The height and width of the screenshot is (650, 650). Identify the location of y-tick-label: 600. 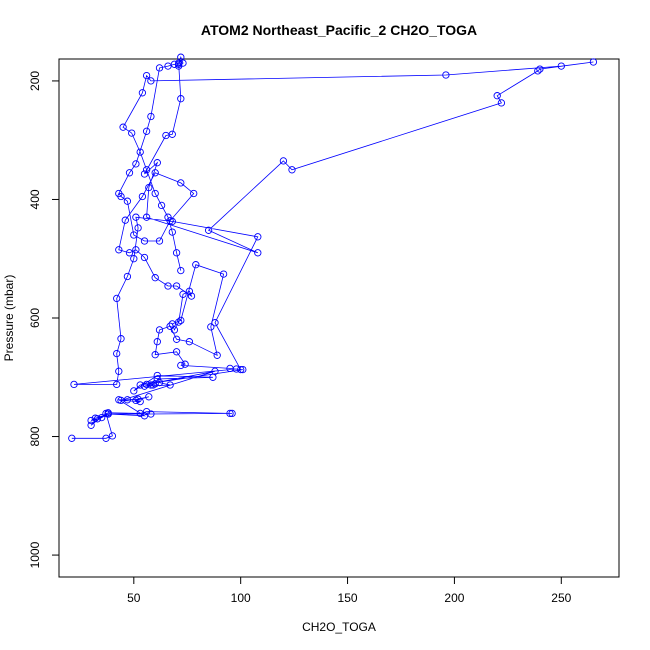
(35, 318).